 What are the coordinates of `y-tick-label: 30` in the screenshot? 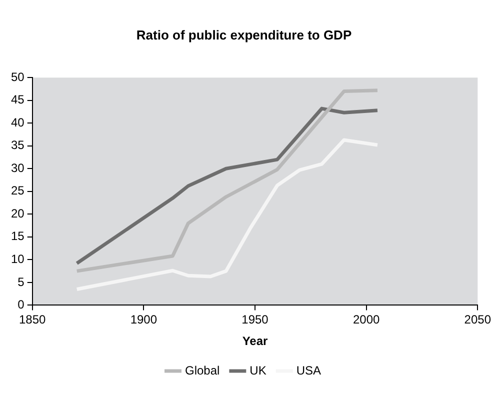 It's located at (17, 167).